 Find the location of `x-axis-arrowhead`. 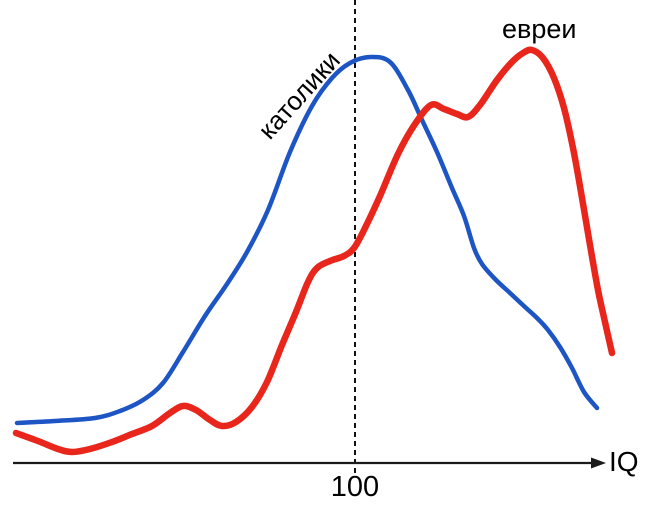

x-axis-arrowhead is located at coordinates (598, 463).